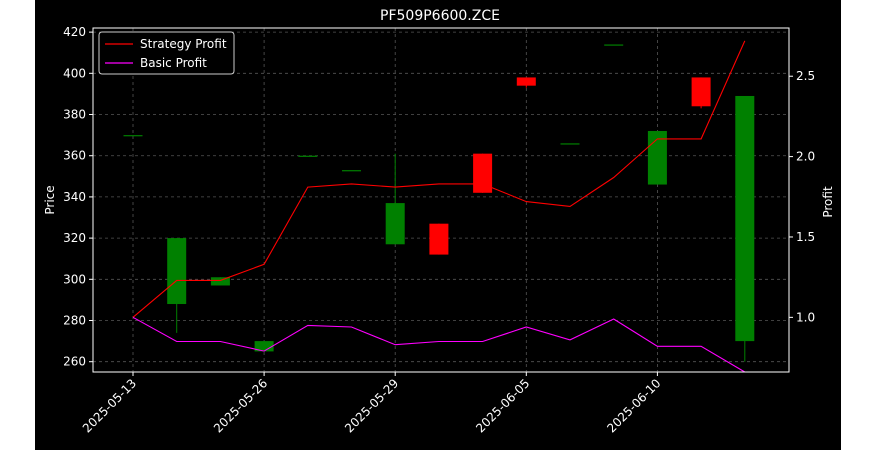  What do you see at coordinates (633, 405) in the screenshot?
I see `date-tick-label: 2025-06-10` at bounding box center [633, 405].